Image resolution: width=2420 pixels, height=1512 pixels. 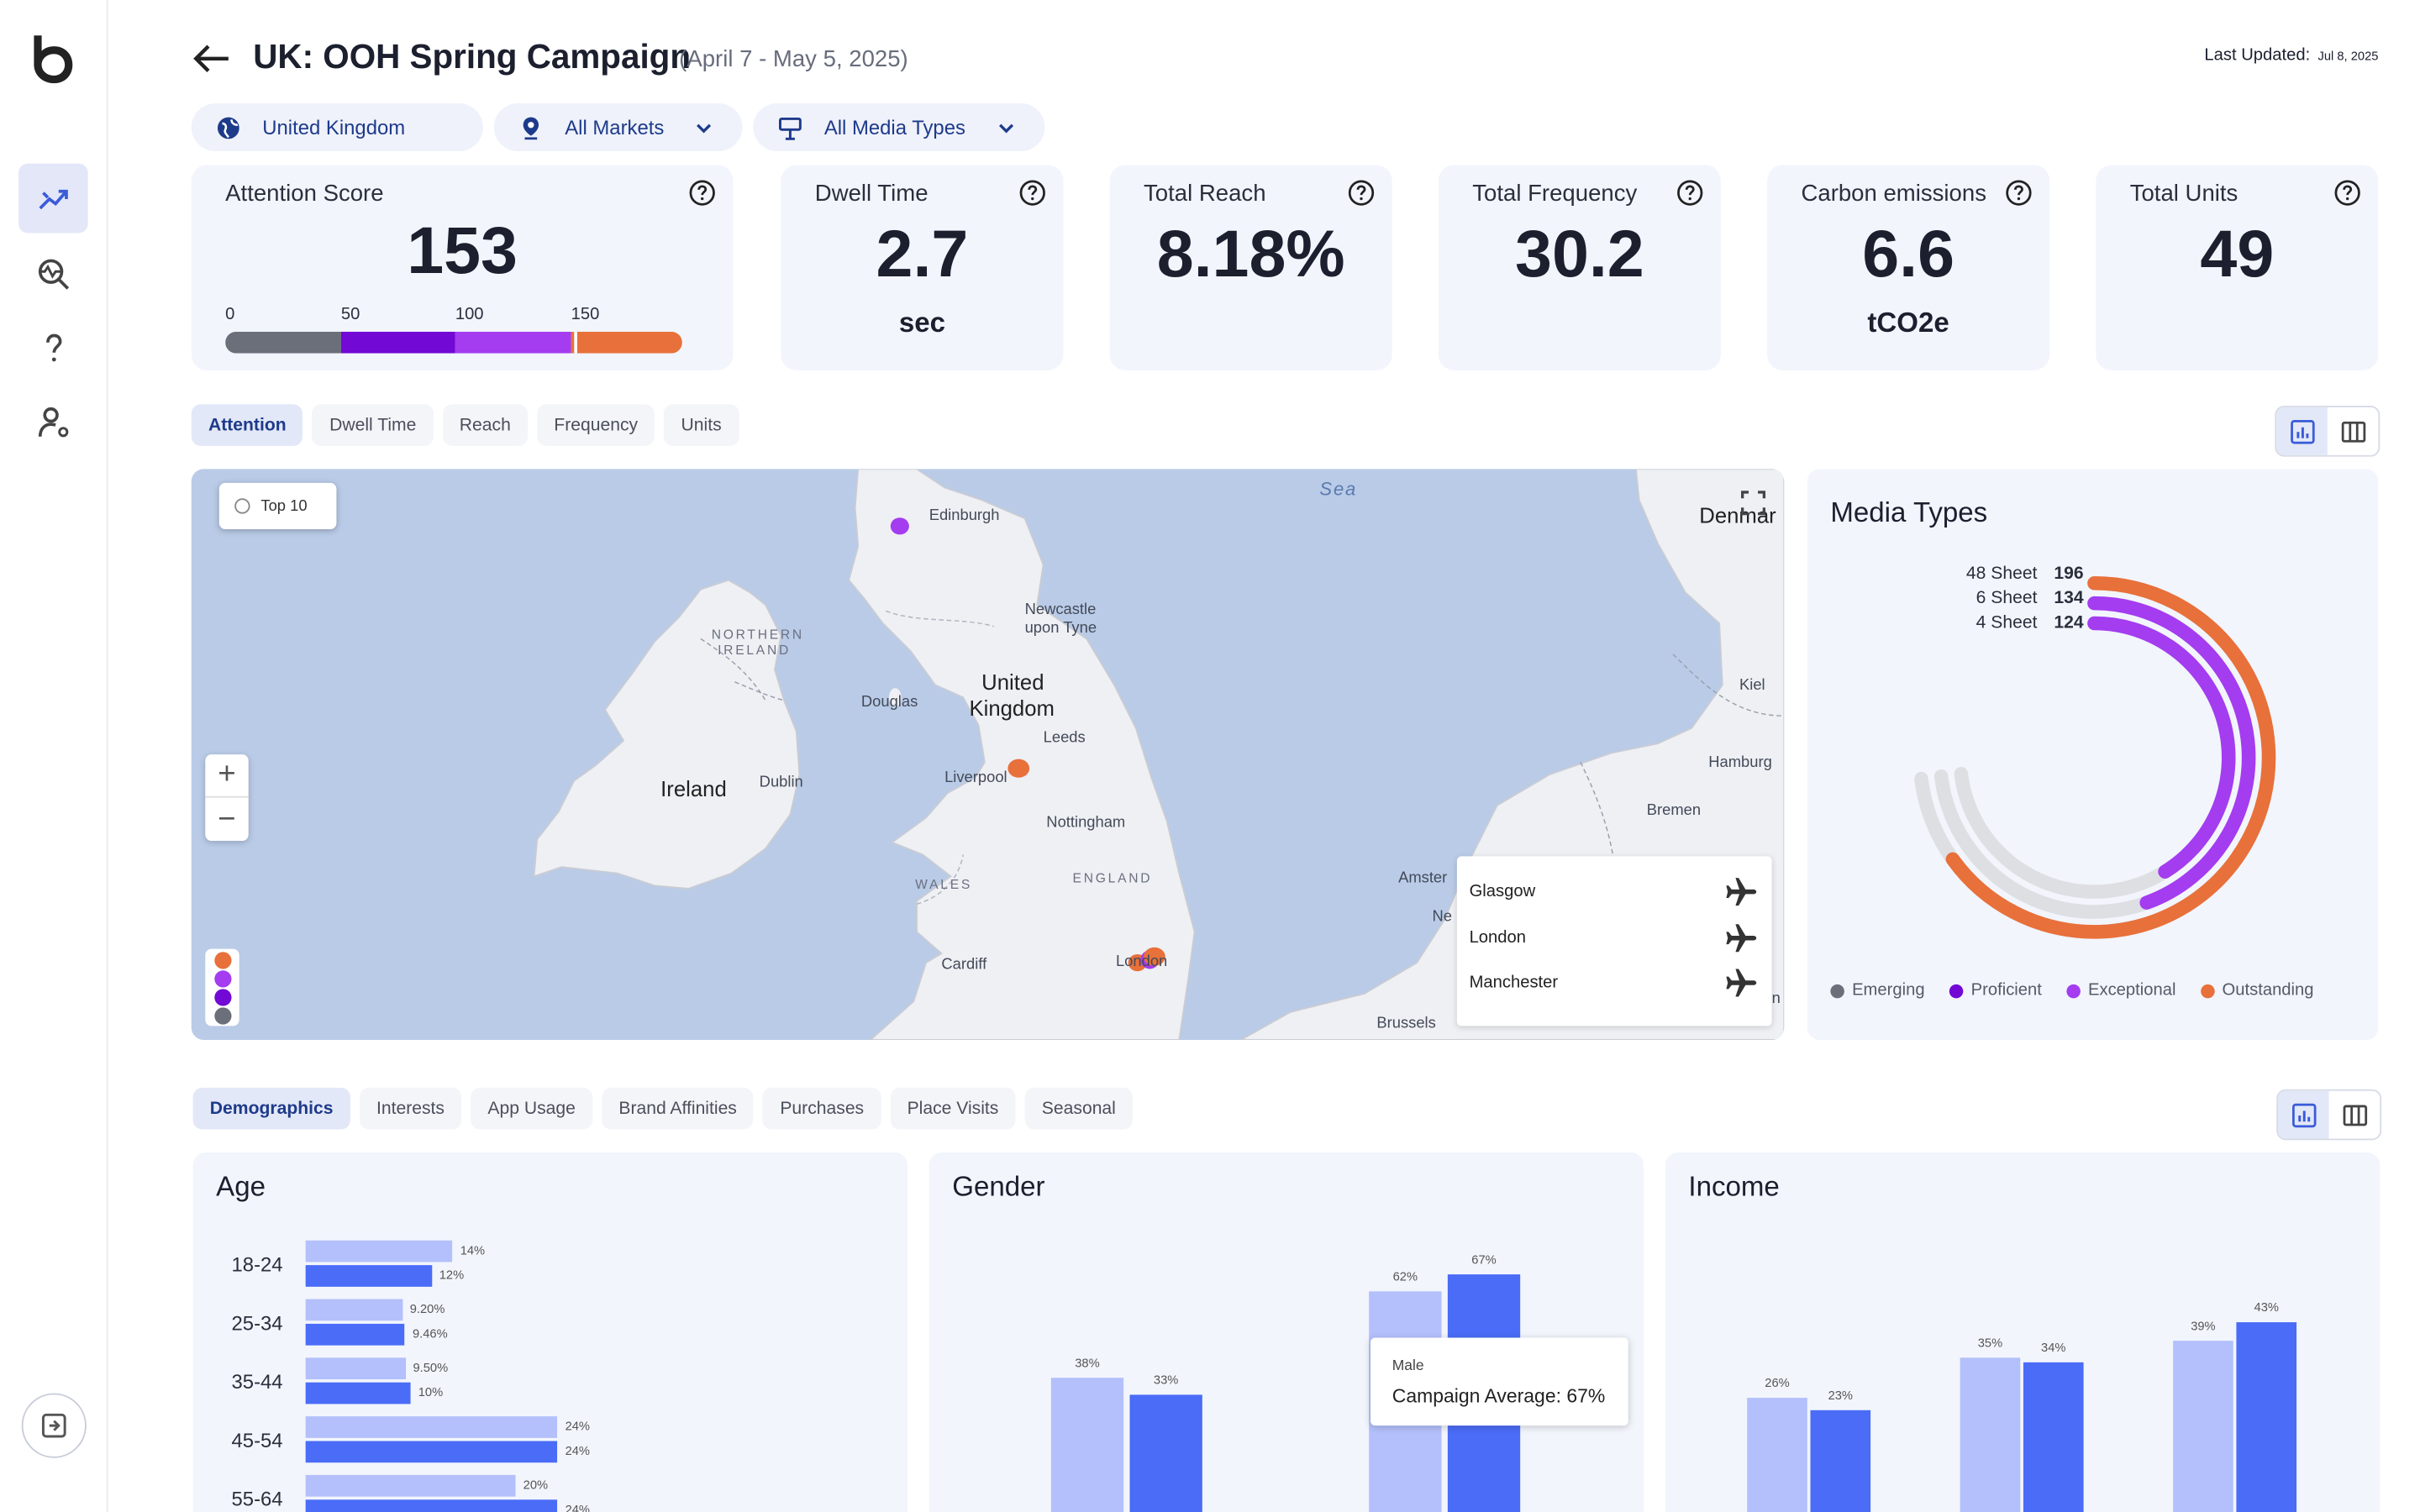 I want to click on map-label: n, so click(x=1776, y=999).